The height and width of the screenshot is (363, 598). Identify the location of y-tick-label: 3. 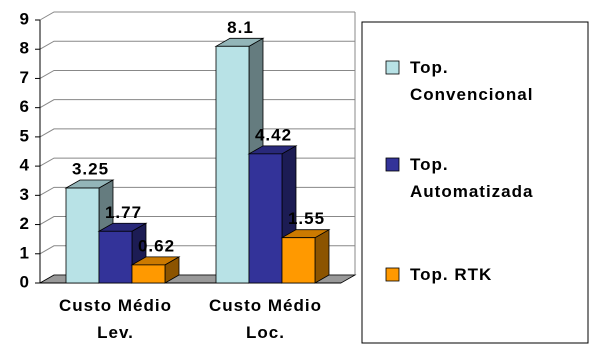
(25, 194).